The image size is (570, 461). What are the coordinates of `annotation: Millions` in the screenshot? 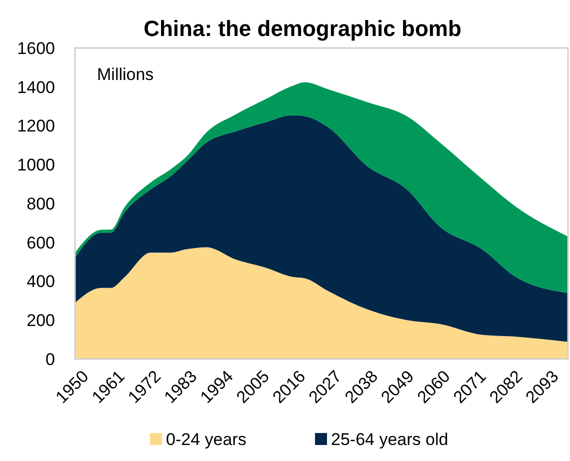 It's located at (125, 74).